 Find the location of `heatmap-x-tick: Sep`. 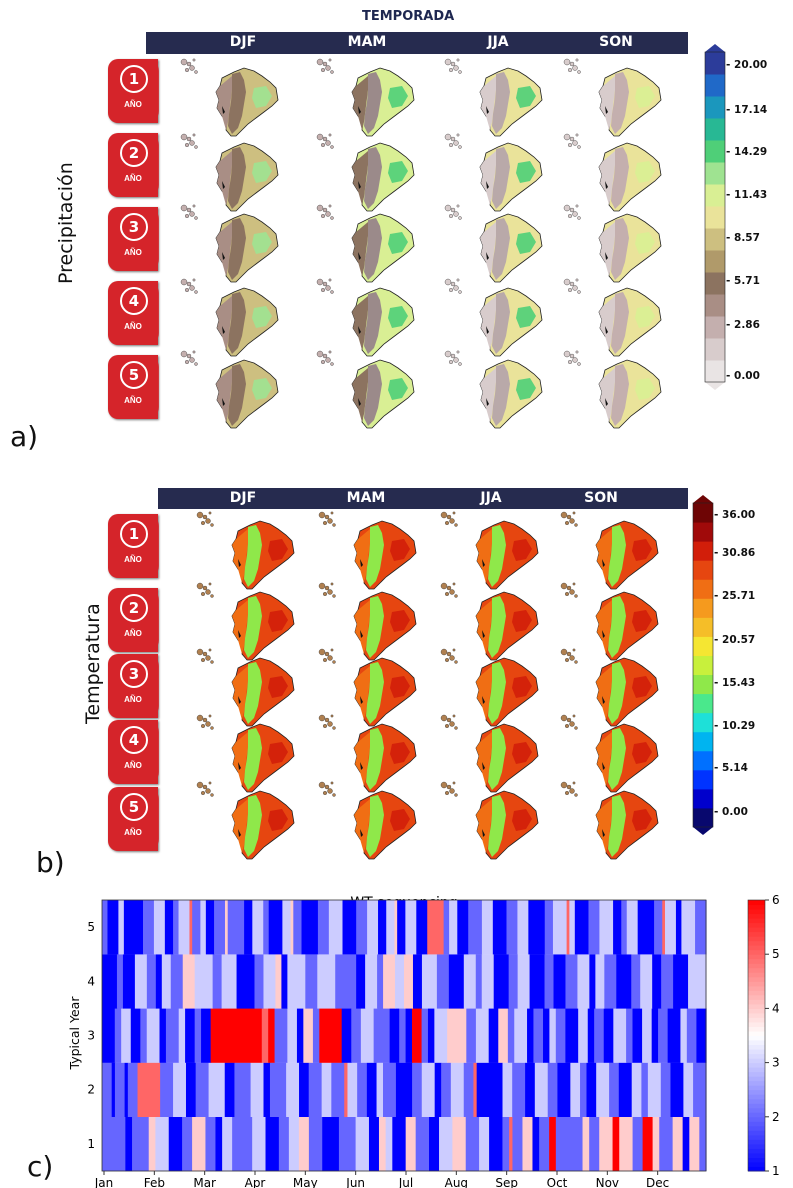

heatmap-x-tick: Sep is located at coordinates (506, 1182).